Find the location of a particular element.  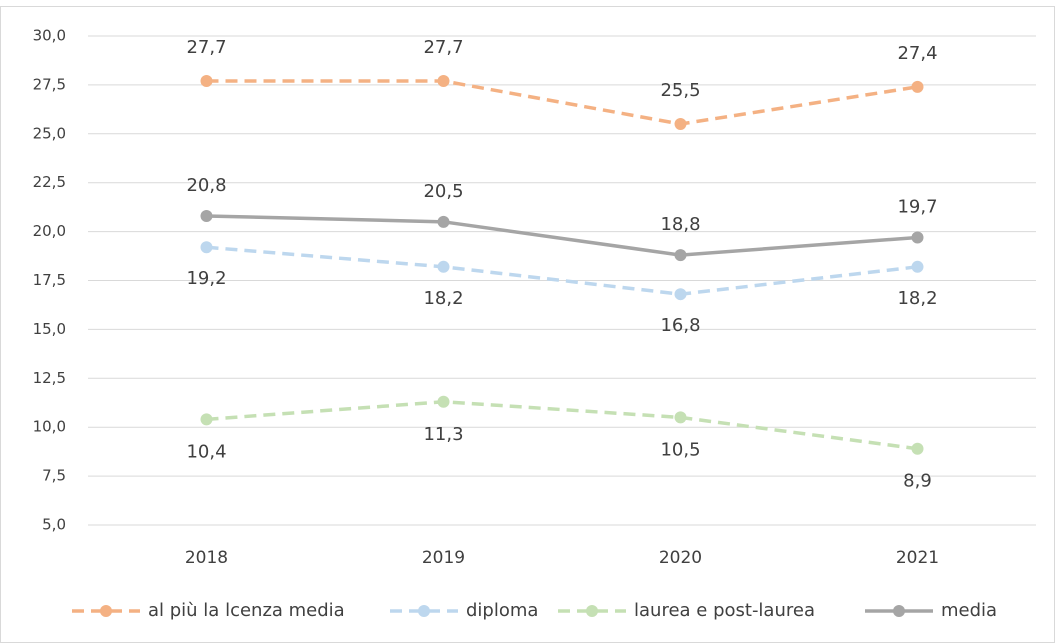

x-tick-label: 2021 is located at coordinates (917, 558).